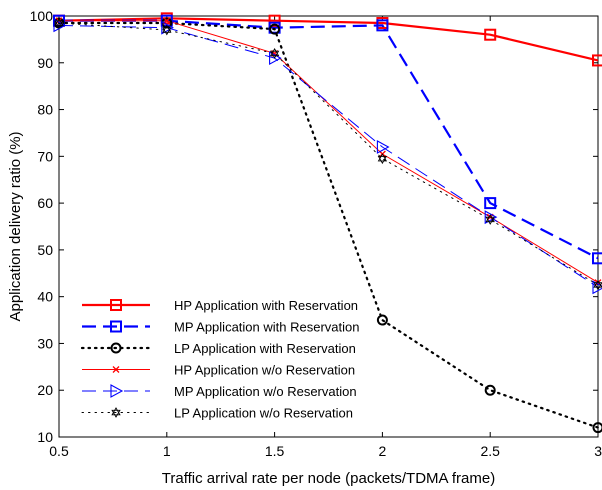  Describe the element at coordinates (45, 63) in the screenshot. I see `y-tick-label: 90` at that location.